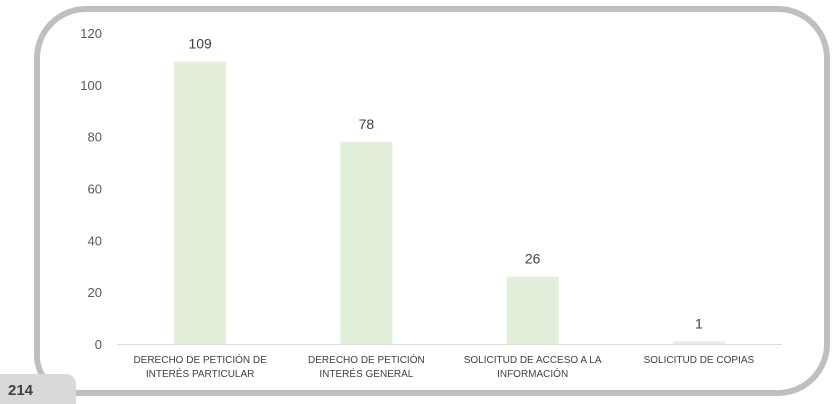  What do you see at coordinates (366, 359) in the screenshot?
I see `category-label-1-line-0: DERECHO DE PETICIÓN` at bounding box center [366, 359].